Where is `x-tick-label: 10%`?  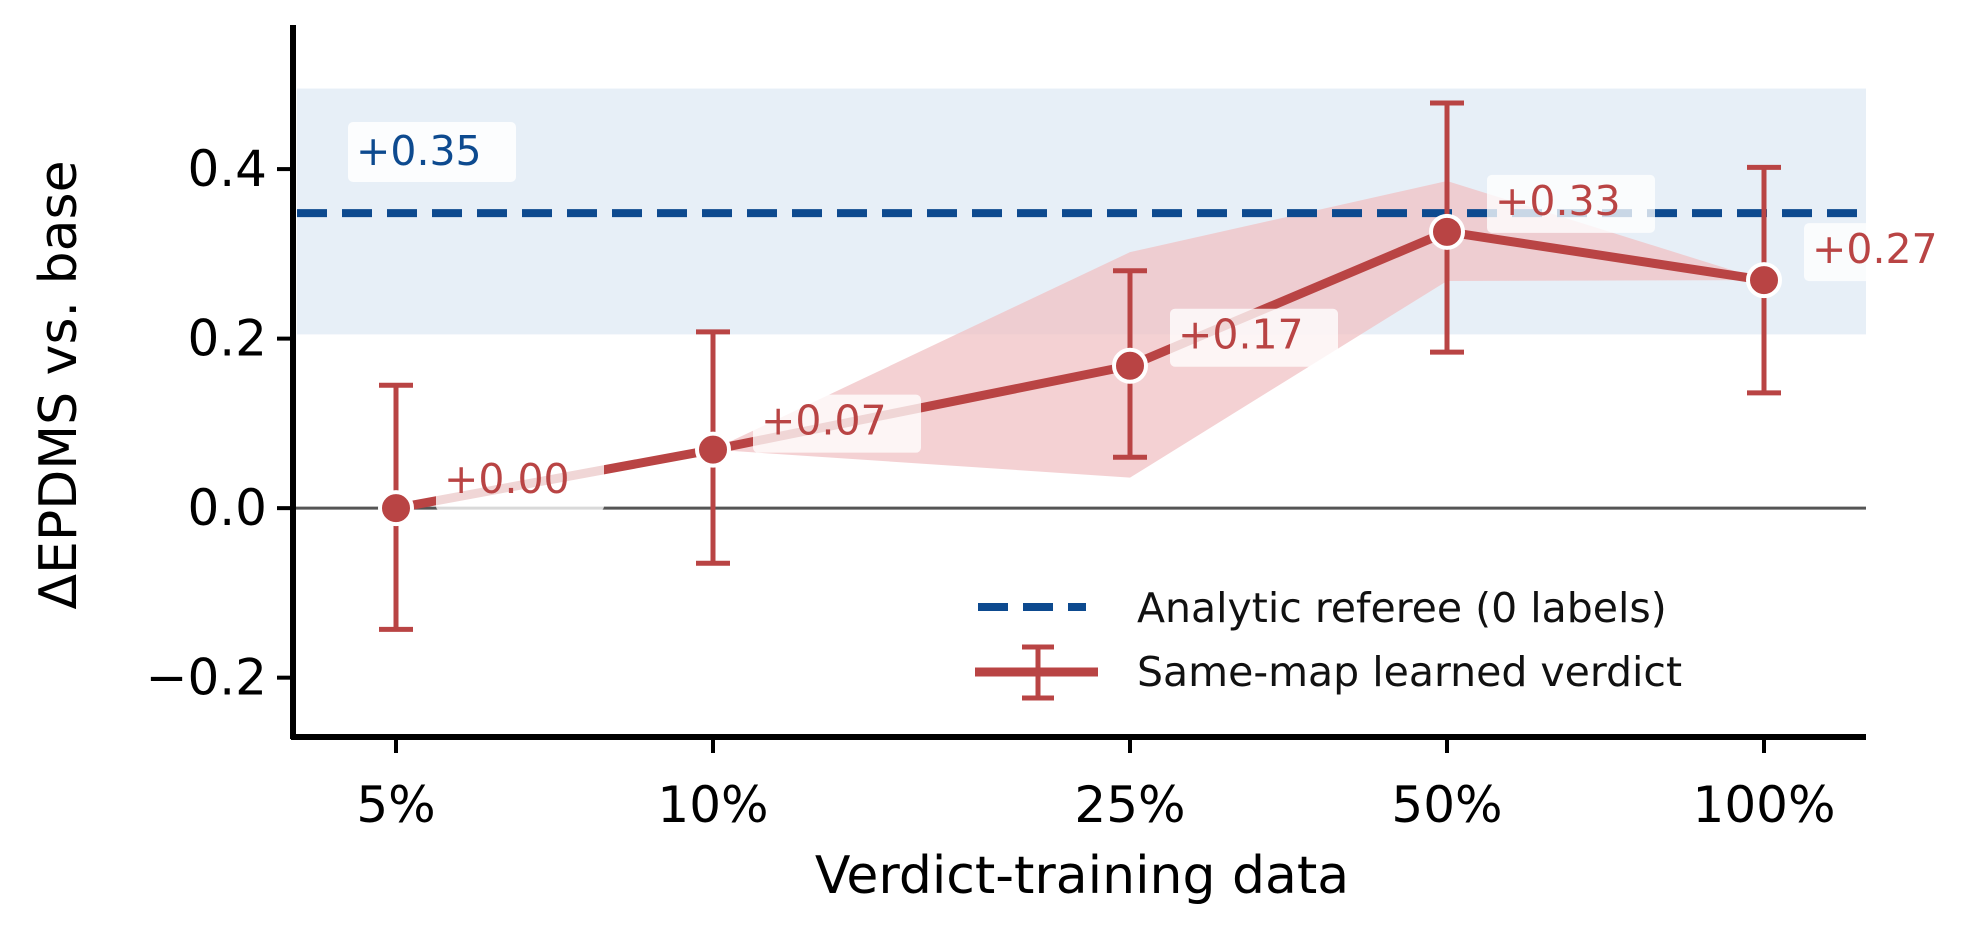
x-tick-label: 10% is located at coordinates (712, 805).